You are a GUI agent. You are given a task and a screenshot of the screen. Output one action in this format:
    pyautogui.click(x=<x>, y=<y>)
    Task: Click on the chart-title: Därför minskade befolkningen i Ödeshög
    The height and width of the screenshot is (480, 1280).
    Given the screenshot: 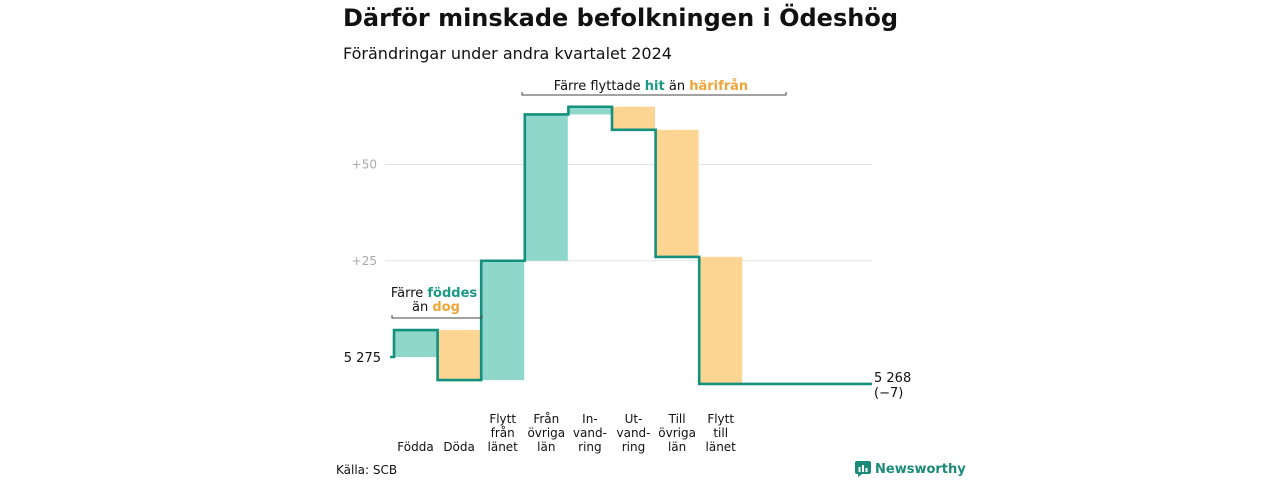 What is the action you would take?
    pyautogui.click(x=620, y=18)
    